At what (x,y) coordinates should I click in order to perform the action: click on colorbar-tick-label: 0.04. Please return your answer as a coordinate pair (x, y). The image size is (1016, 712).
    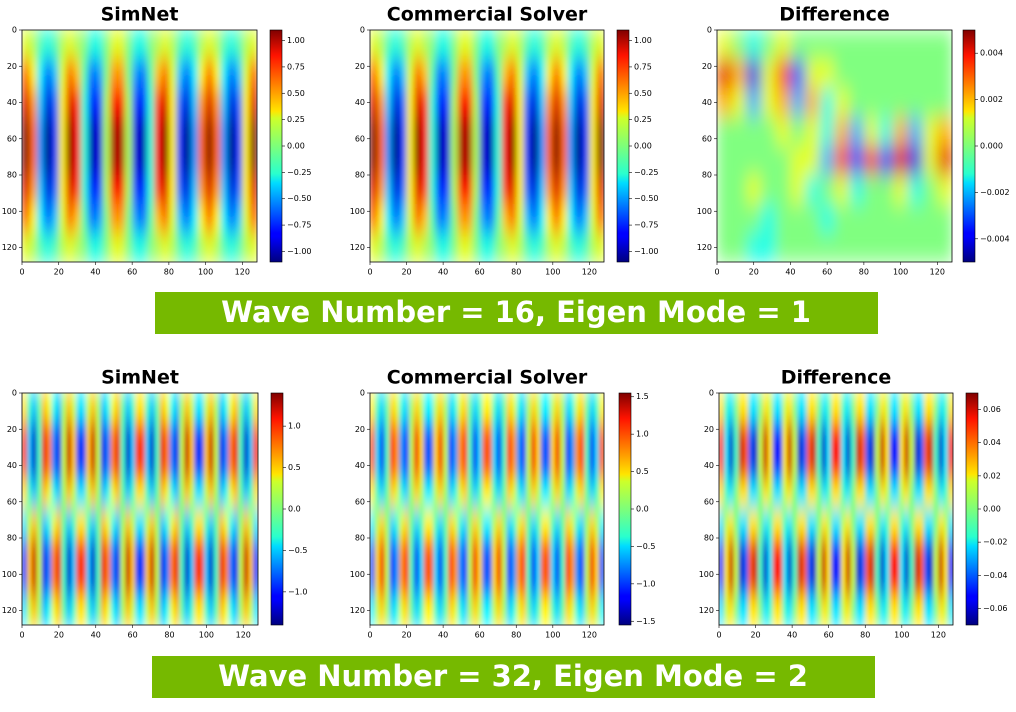
    Looking at the image, I should click on (992, 442).